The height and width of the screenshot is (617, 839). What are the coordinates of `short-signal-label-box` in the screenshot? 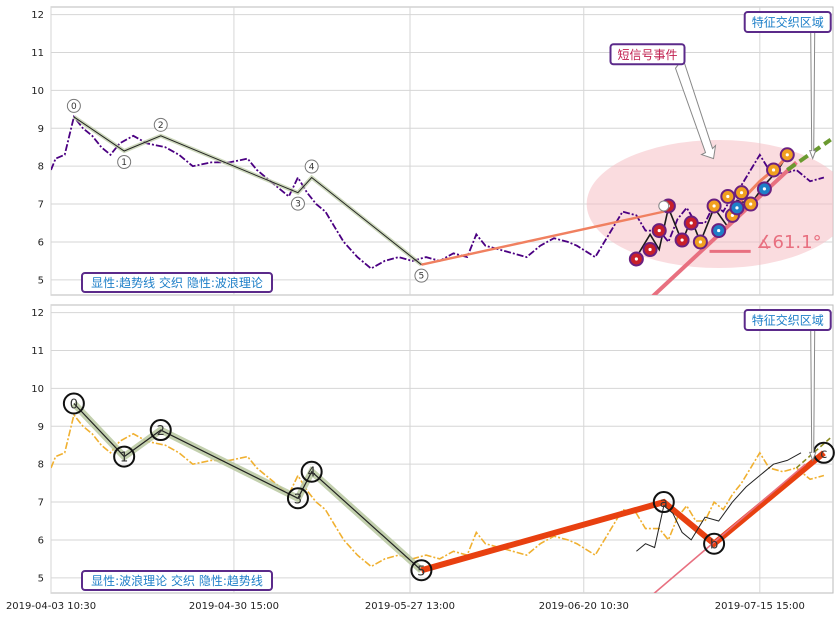 It's located at (647, 54).